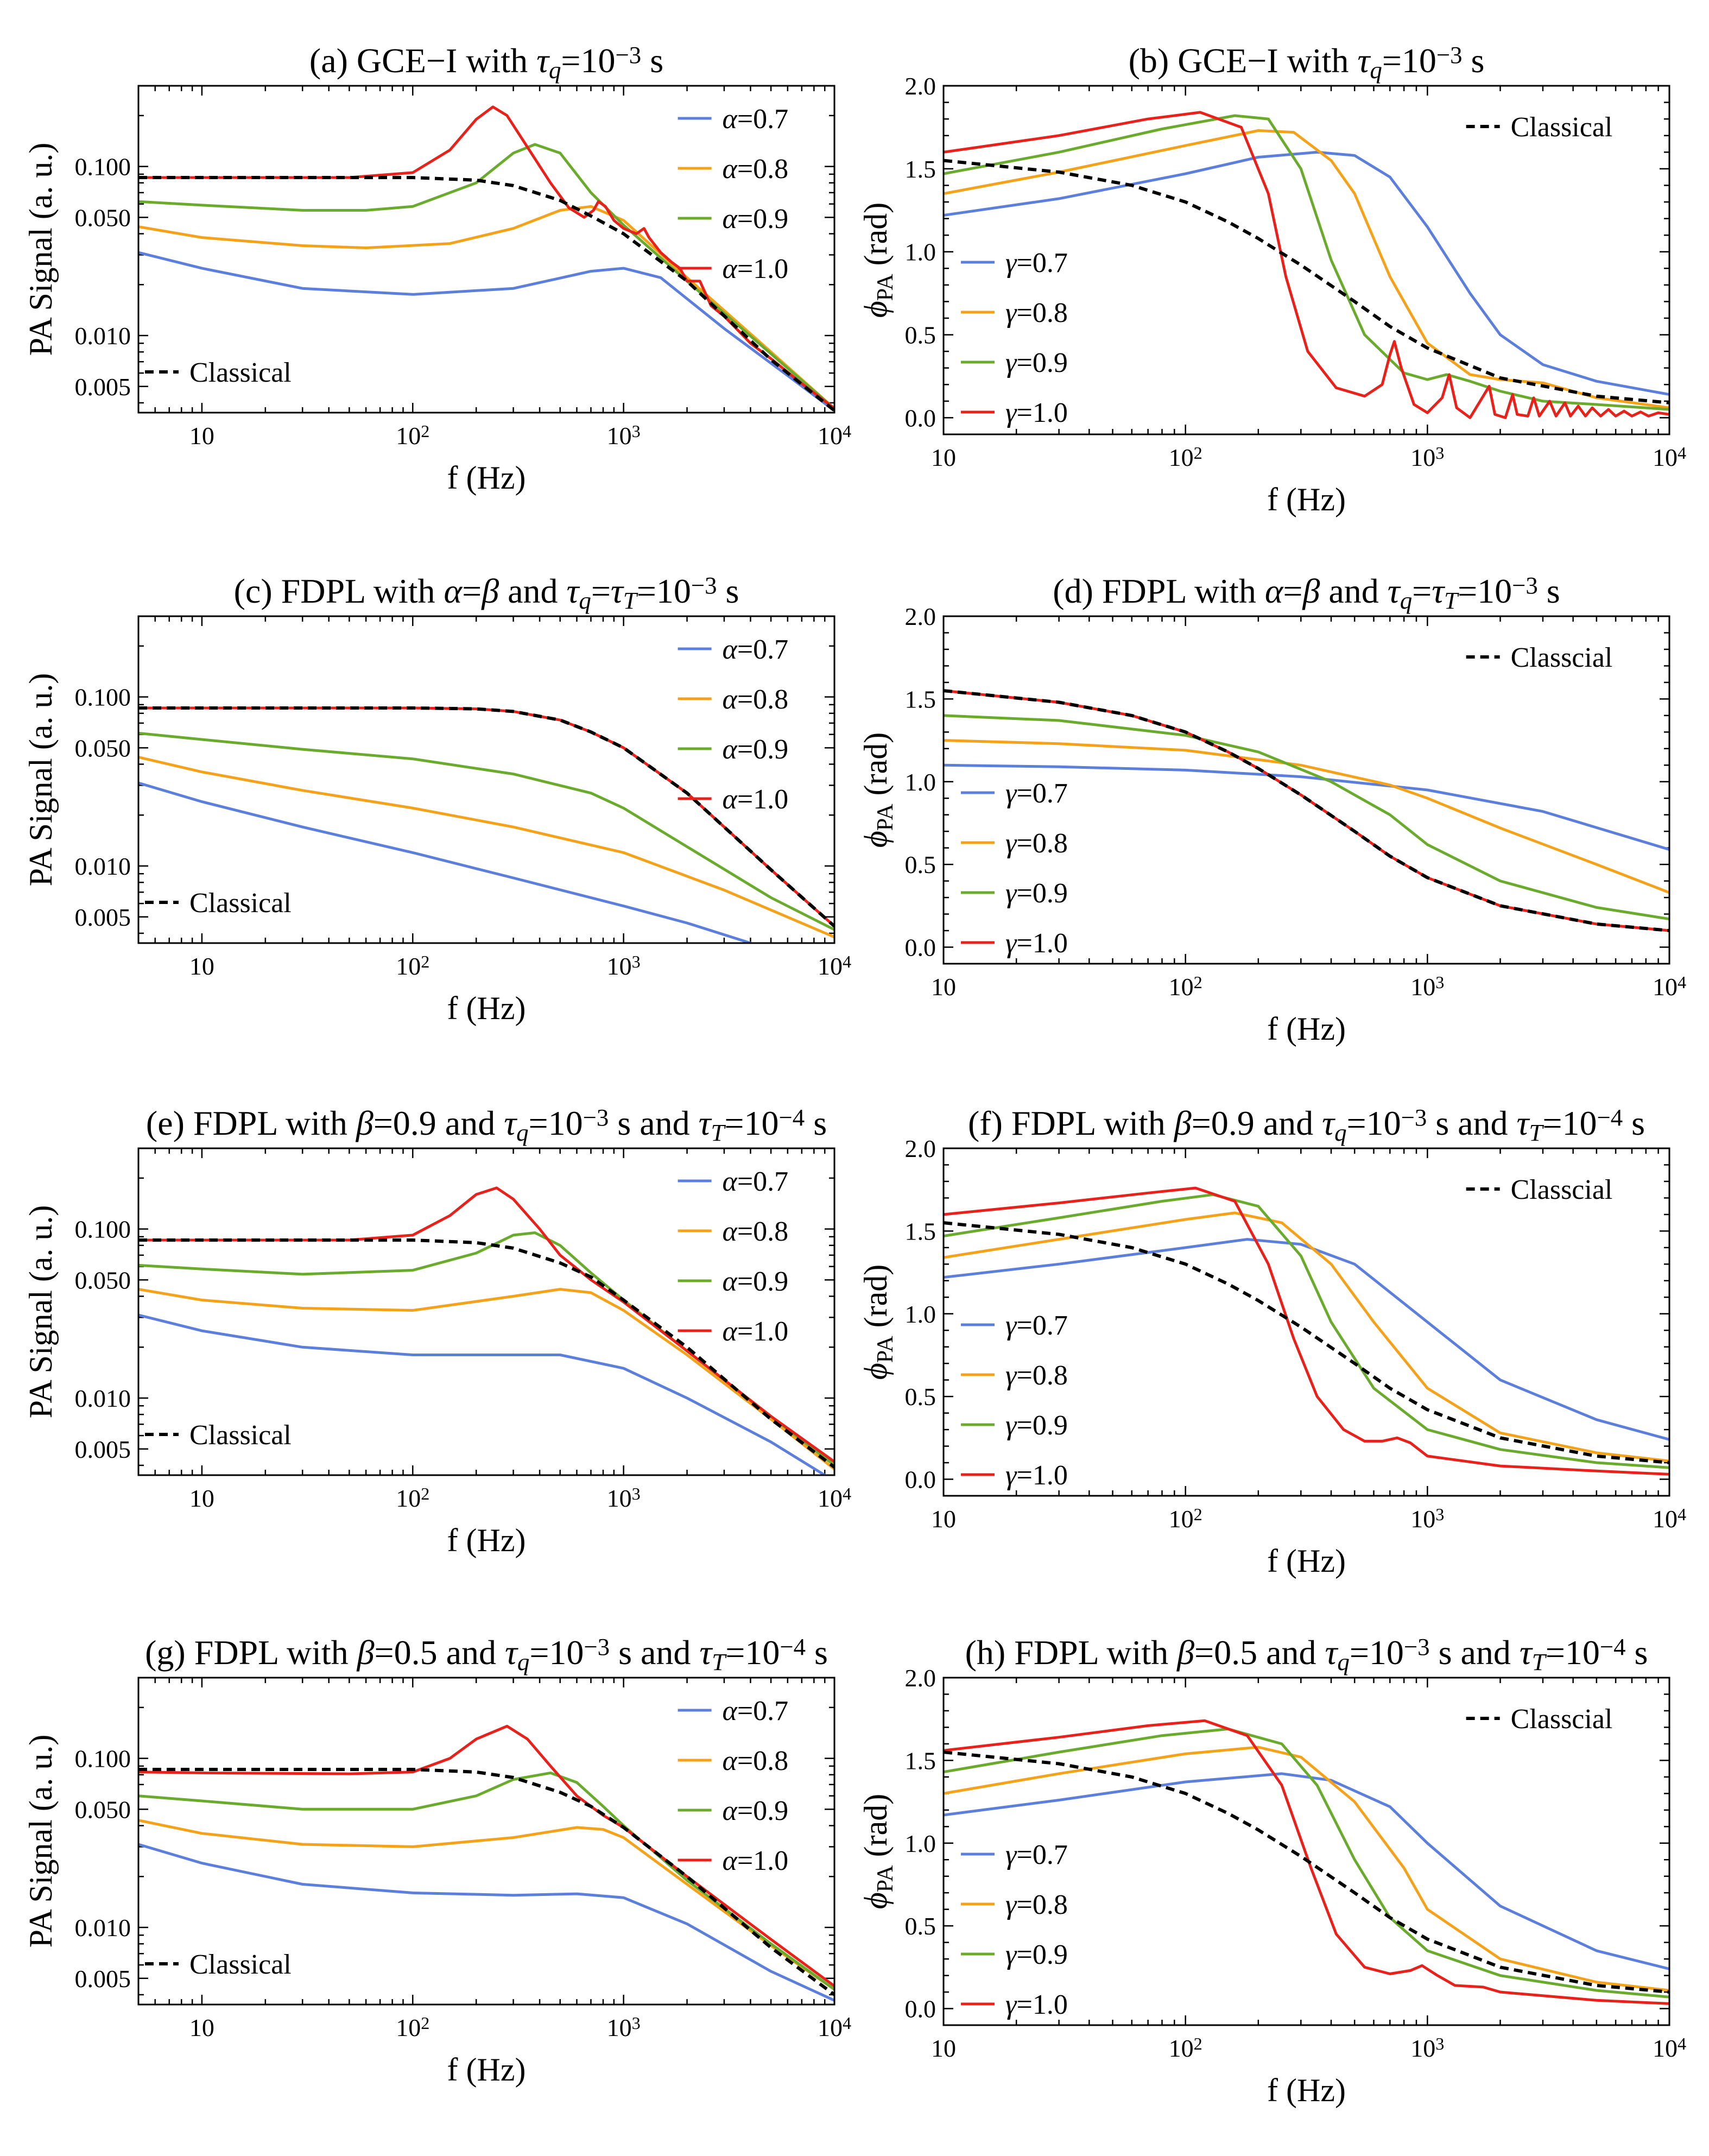 The height and width of the screenshot is (2156, 1709). What do you see at coordinates (1562, 128) in the screenshot?
I see `legend-label-classical: Classical` at bounding box center [1562, 128].